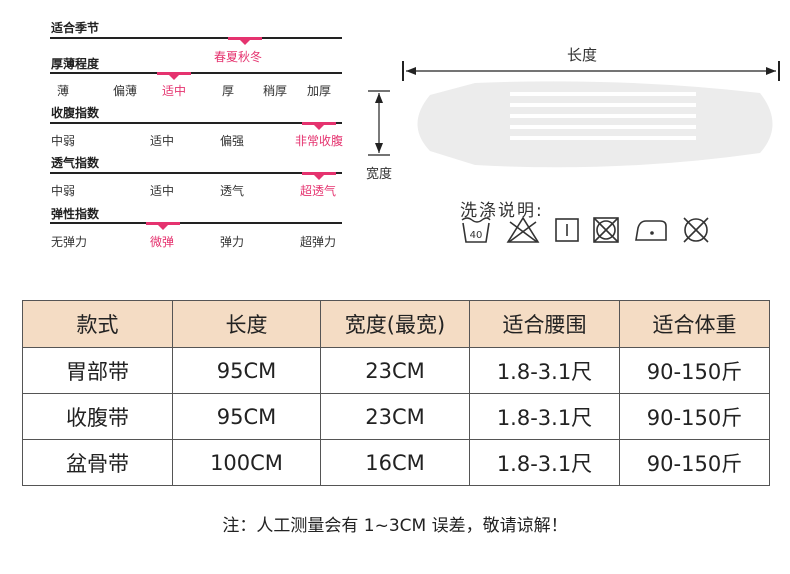  Describe the element at coordinates (163, 226) in the screenshot. I see `marker-elastic` at that location.